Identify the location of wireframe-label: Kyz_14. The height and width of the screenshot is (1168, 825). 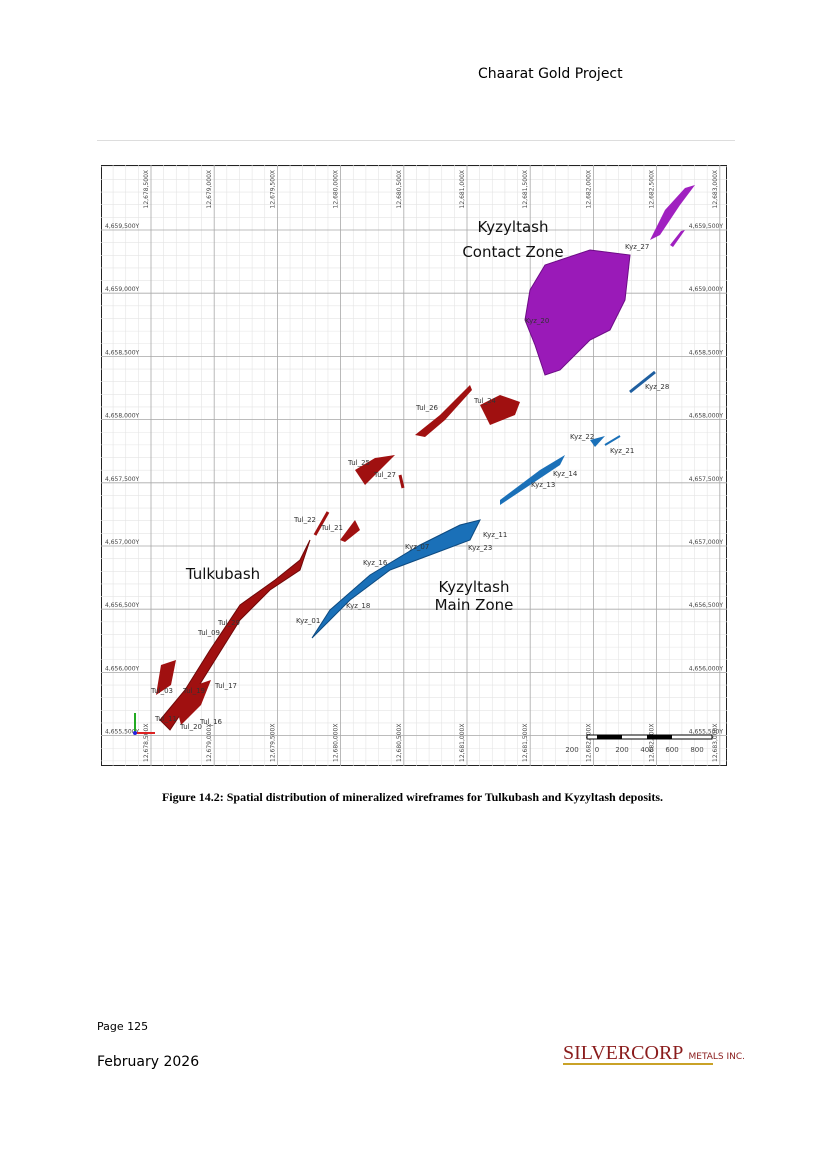
(565, 474).